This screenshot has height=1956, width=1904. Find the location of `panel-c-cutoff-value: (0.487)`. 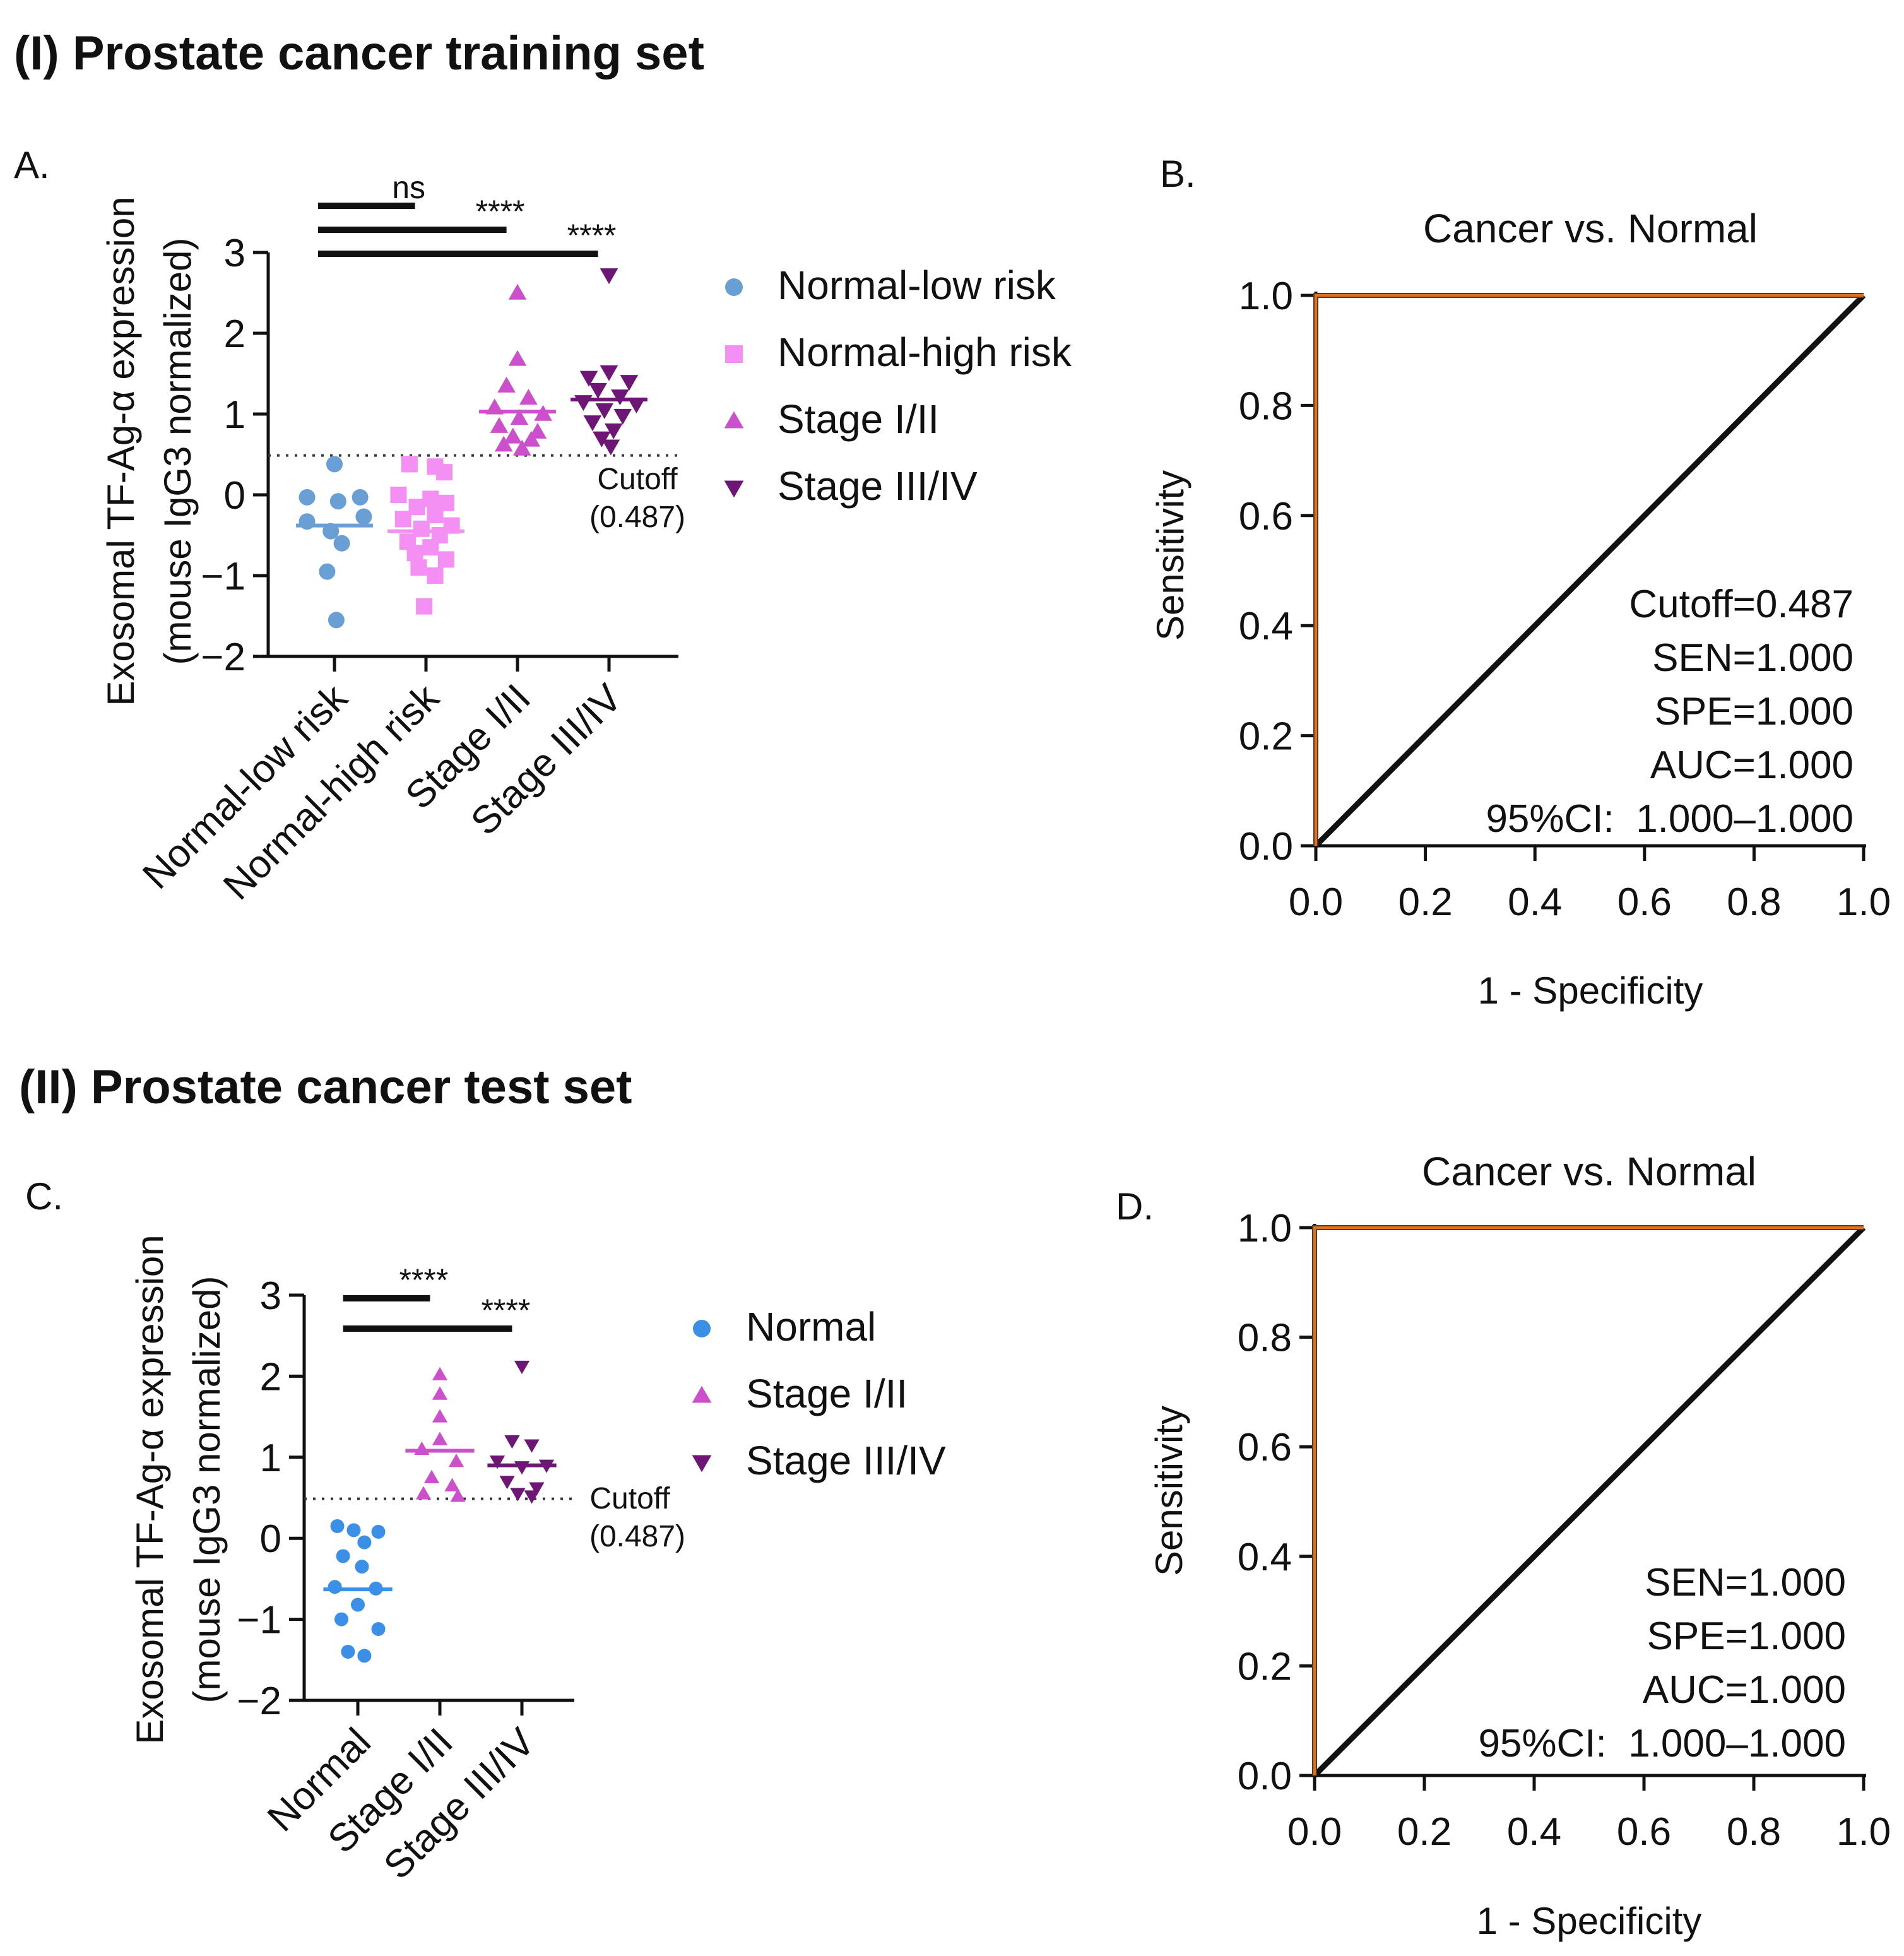

panel-c-cutoff-value: (0.487) is located at coordinates (637, 1537).